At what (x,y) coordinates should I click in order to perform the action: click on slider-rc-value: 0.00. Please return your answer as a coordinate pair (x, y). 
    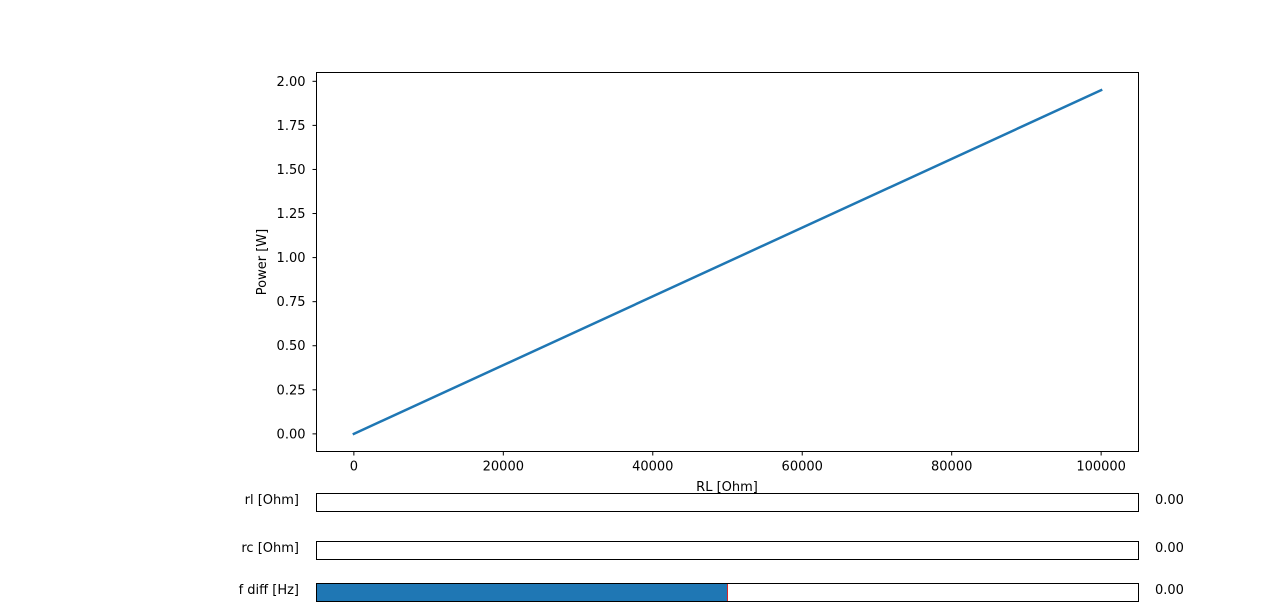
    Looking at the image, I should click on (1169, 548).